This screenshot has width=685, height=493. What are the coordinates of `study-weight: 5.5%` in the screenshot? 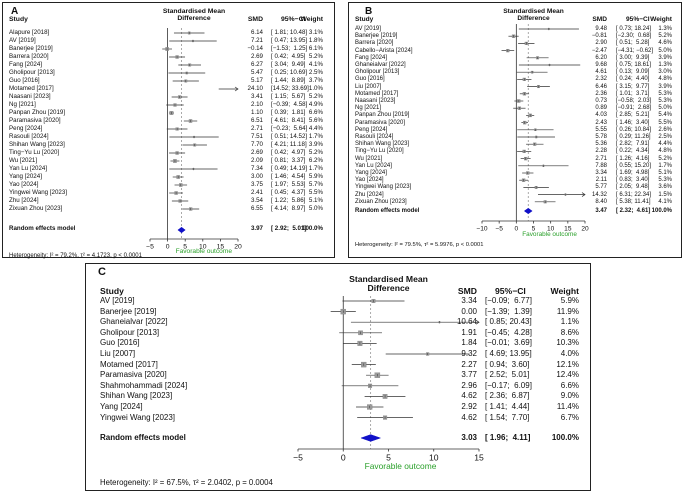 It's located at (665, 122).